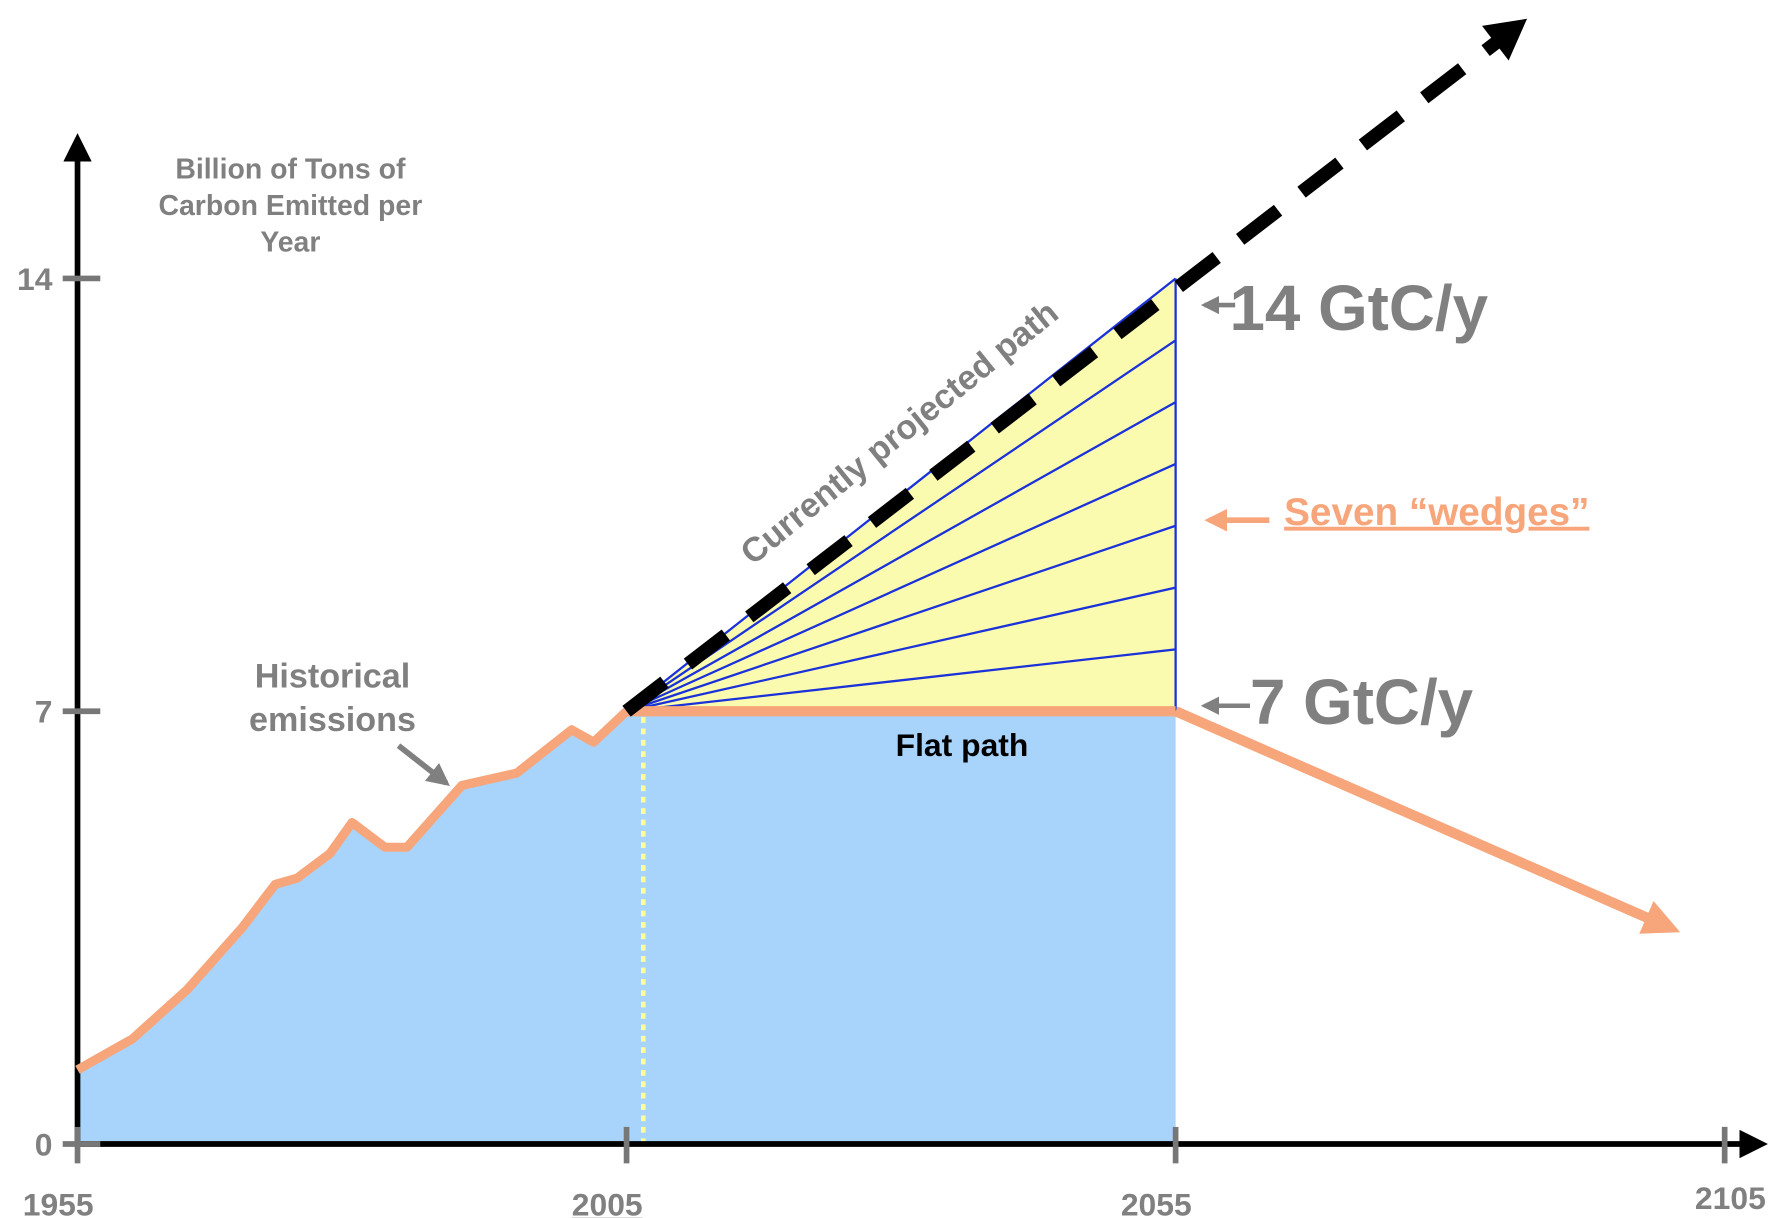  I want to click on x-tick-label: 2105, so click(1730, 1198).